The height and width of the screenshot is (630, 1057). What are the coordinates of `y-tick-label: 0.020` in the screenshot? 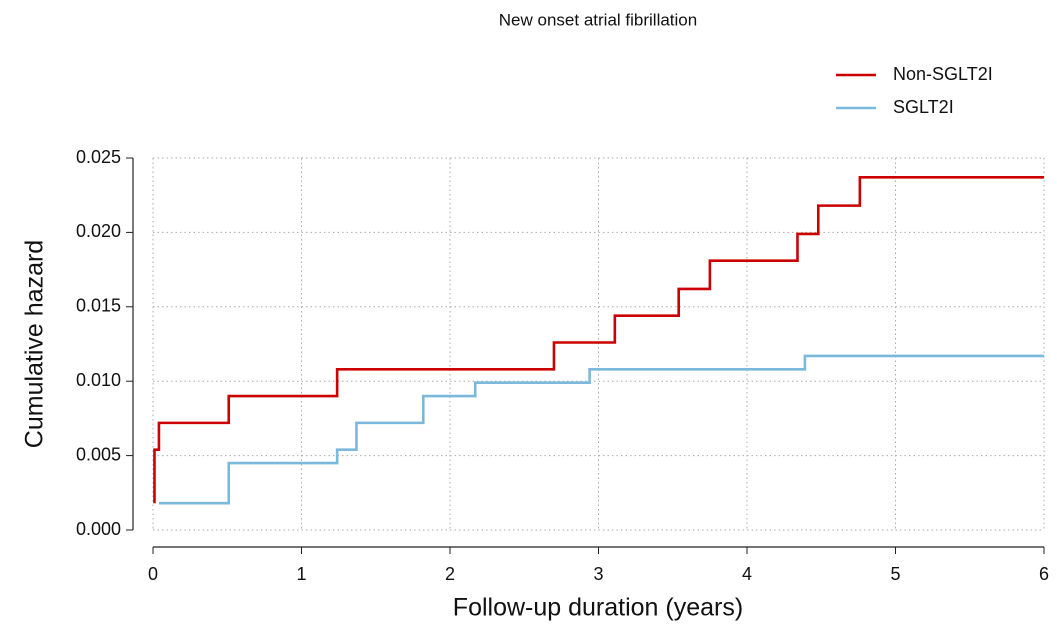 It's located at (98, 231).